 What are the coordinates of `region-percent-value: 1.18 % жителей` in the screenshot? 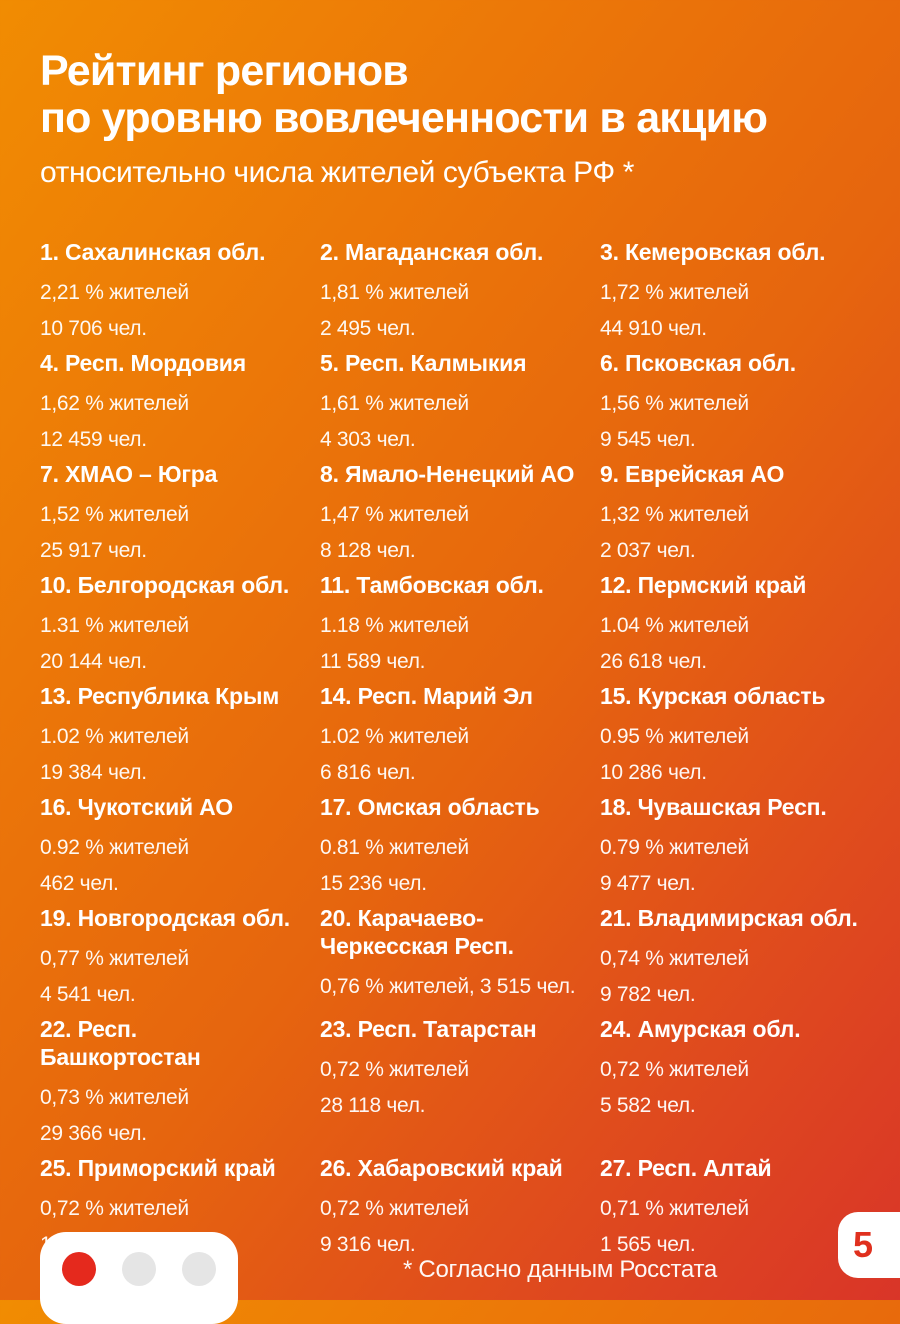 It's located at (394, 625).